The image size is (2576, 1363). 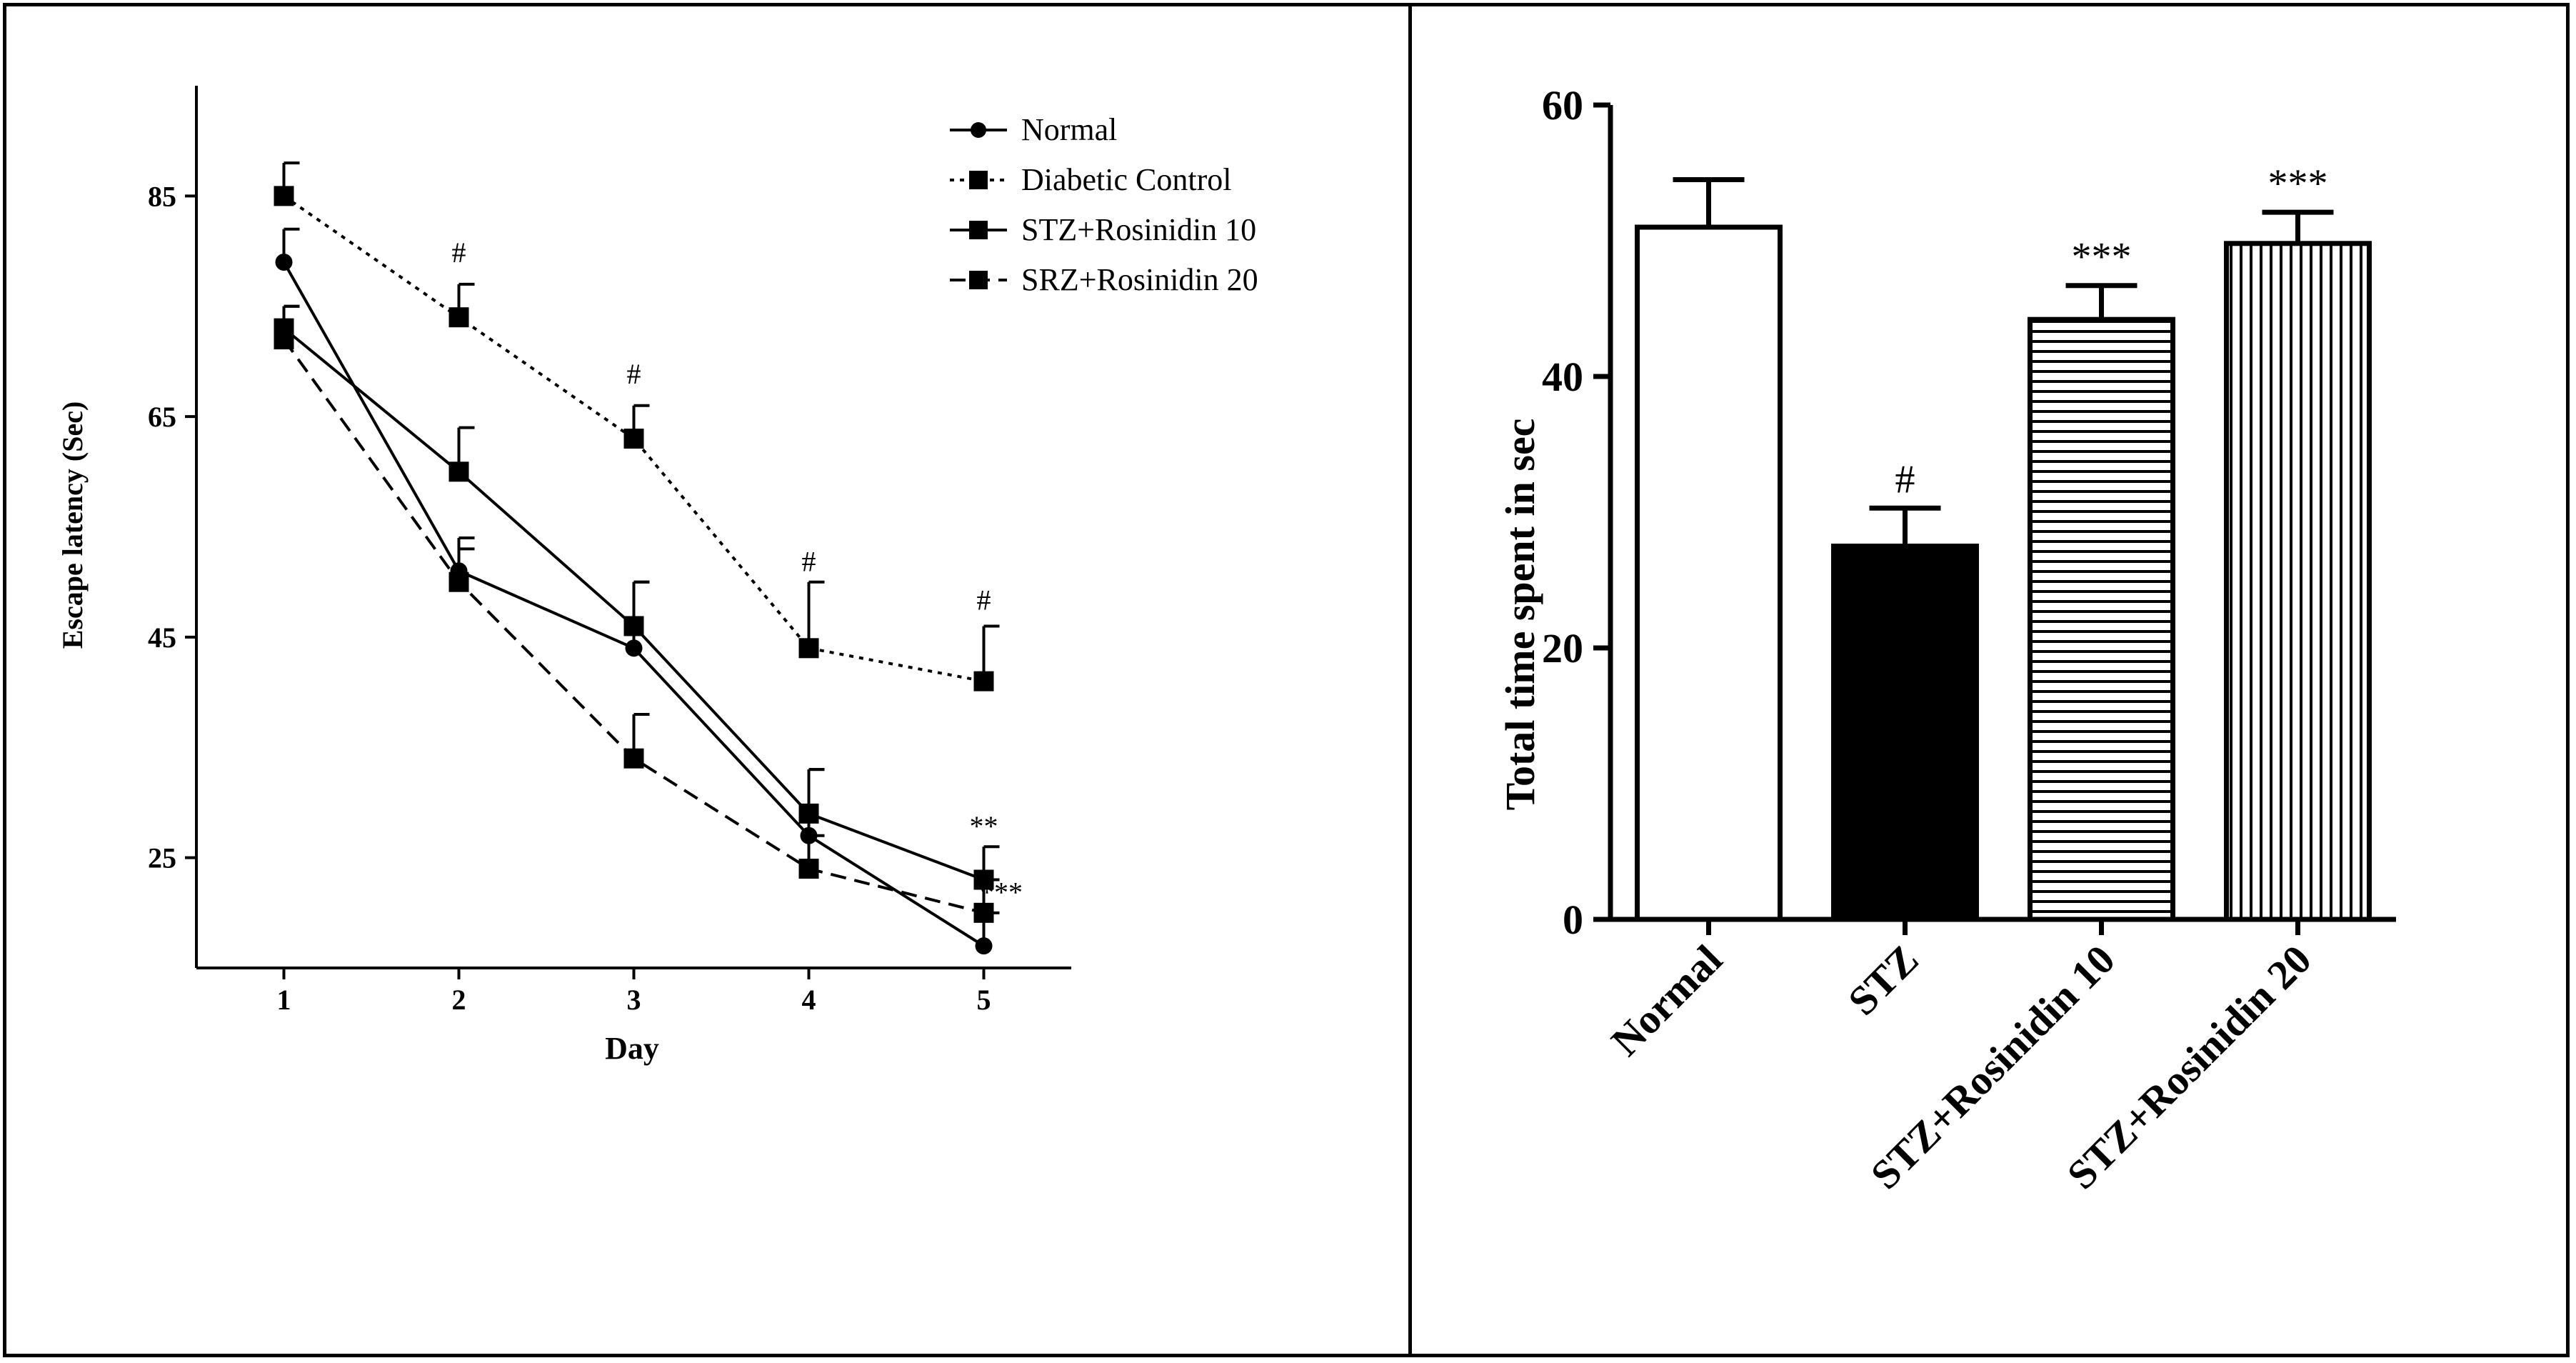 I want to click on line-chart-x-tick-label: 1, so click(x=284, y=1000).